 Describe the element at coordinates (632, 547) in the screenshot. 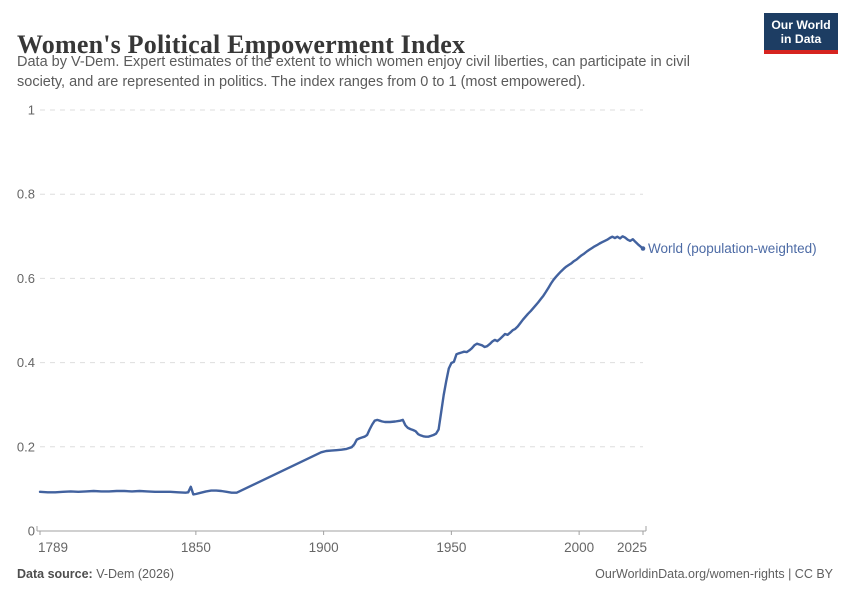

I see `x-tick-label: 2025` at that location.